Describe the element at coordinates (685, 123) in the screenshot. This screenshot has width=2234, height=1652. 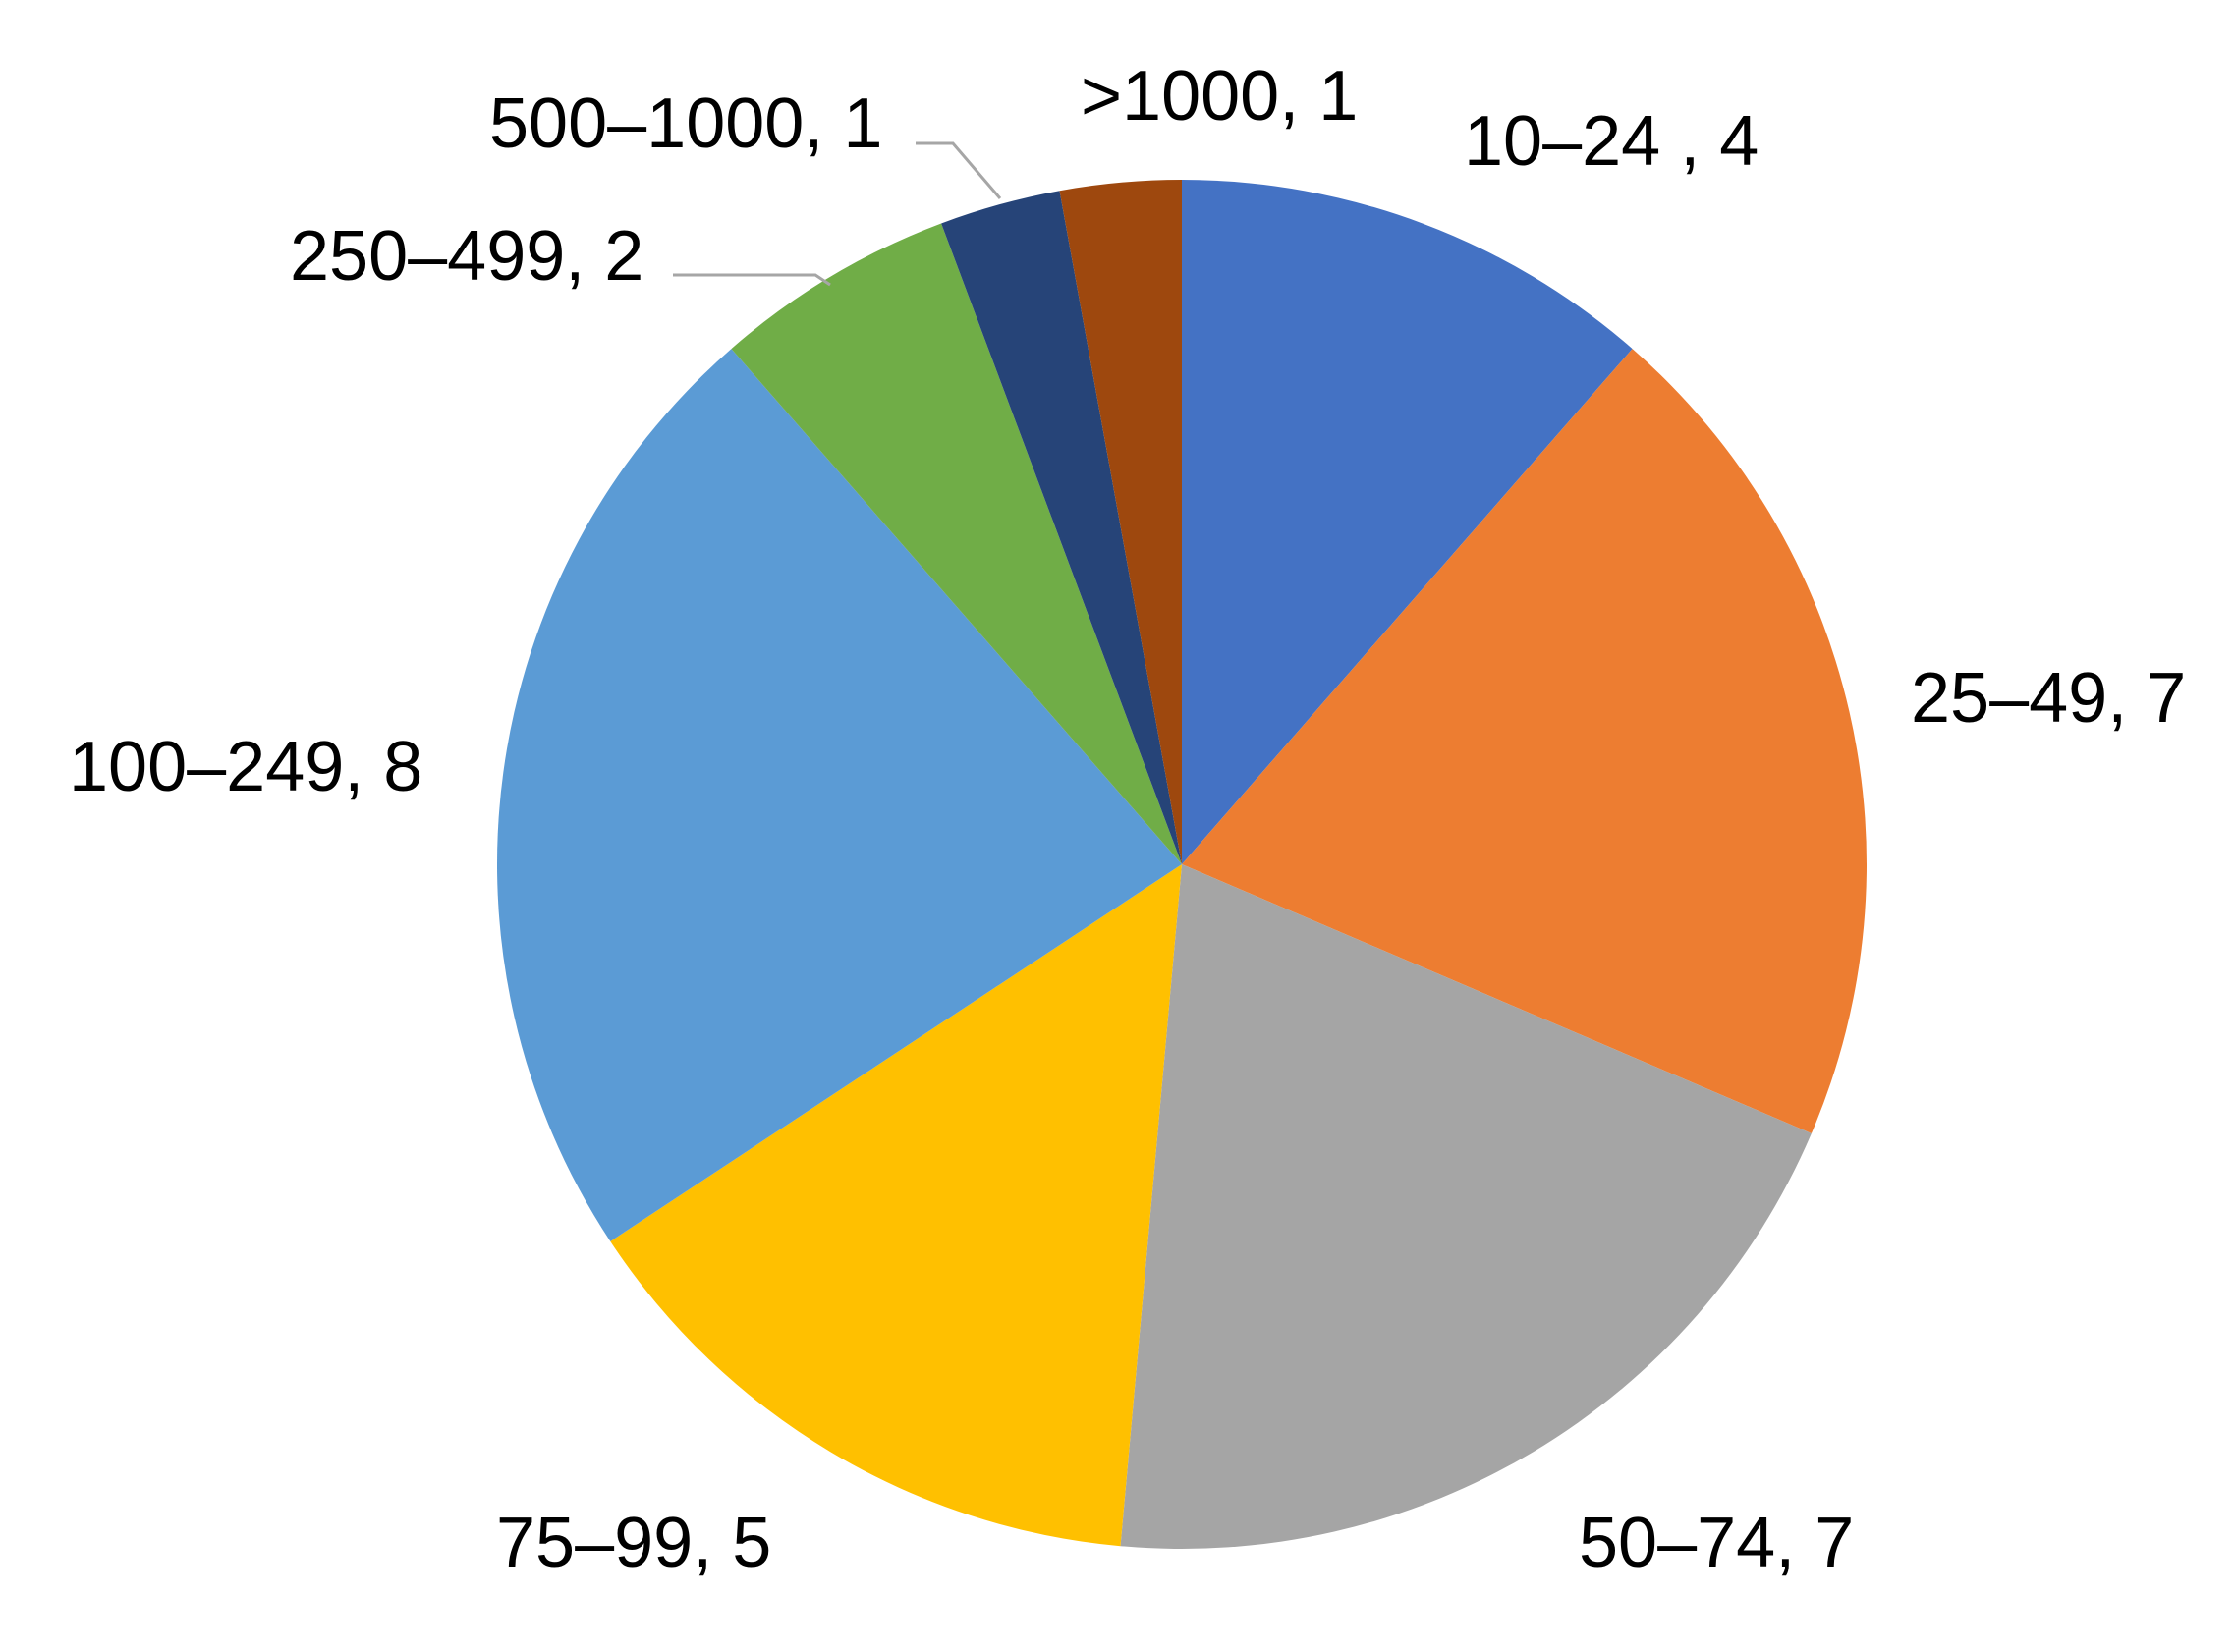
I see `slice-label-500-1000: 500–1000, 1` at that location.